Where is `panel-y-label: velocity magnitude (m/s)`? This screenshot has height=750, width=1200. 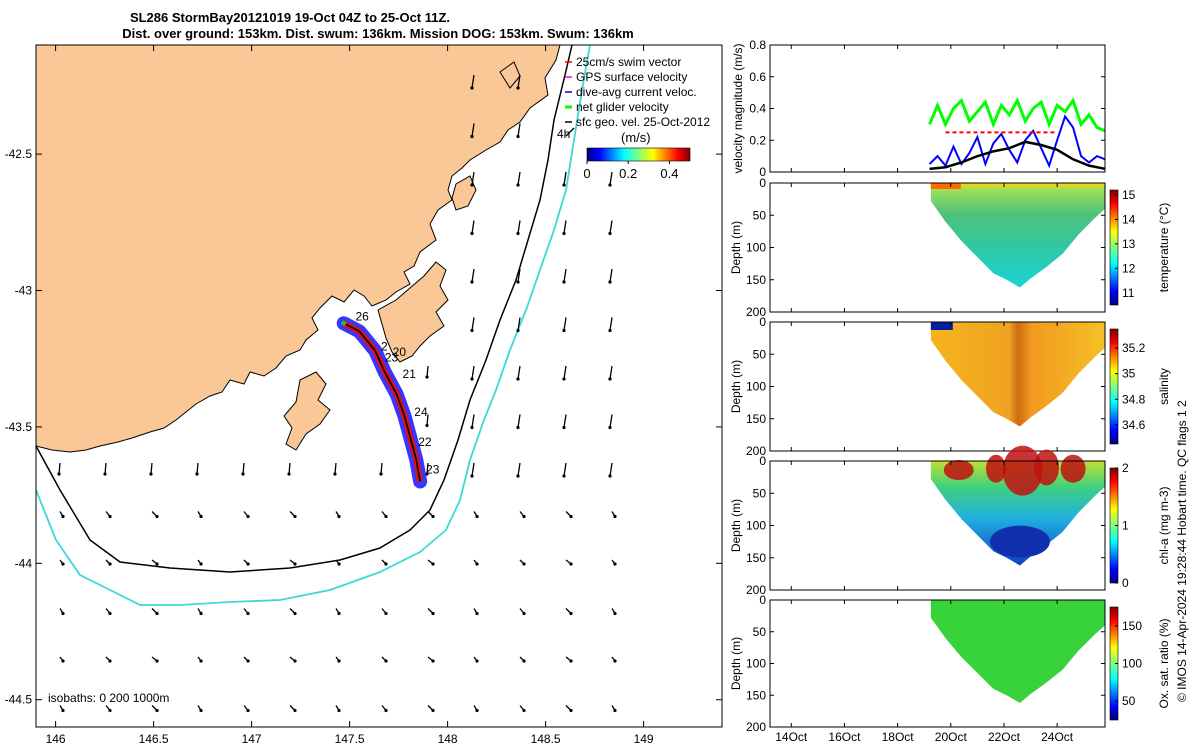 panel-y-label: velocity magnitude (m/s) is located at coordinates (738, 108).